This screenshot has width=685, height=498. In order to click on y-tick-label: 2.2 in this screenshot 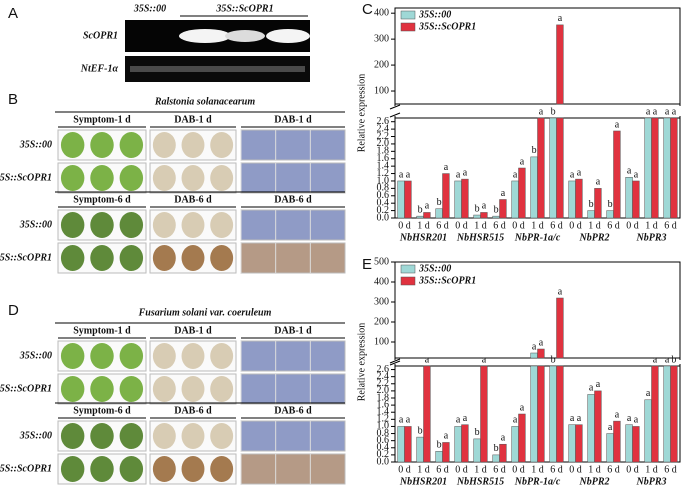, I will do `click(383, 383)`.